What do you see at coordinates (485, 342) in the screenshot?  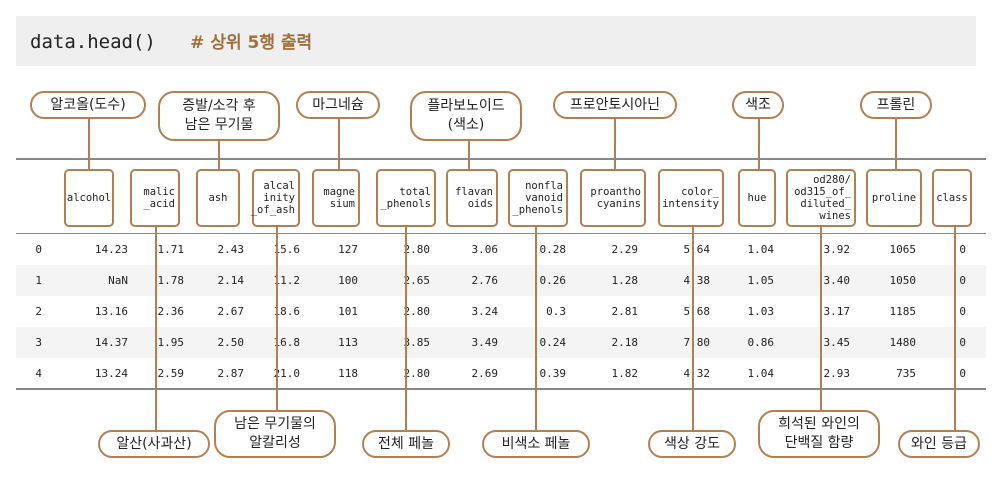 I see `cell-flavanoids: 3.49` at bounding box center [485, 342].